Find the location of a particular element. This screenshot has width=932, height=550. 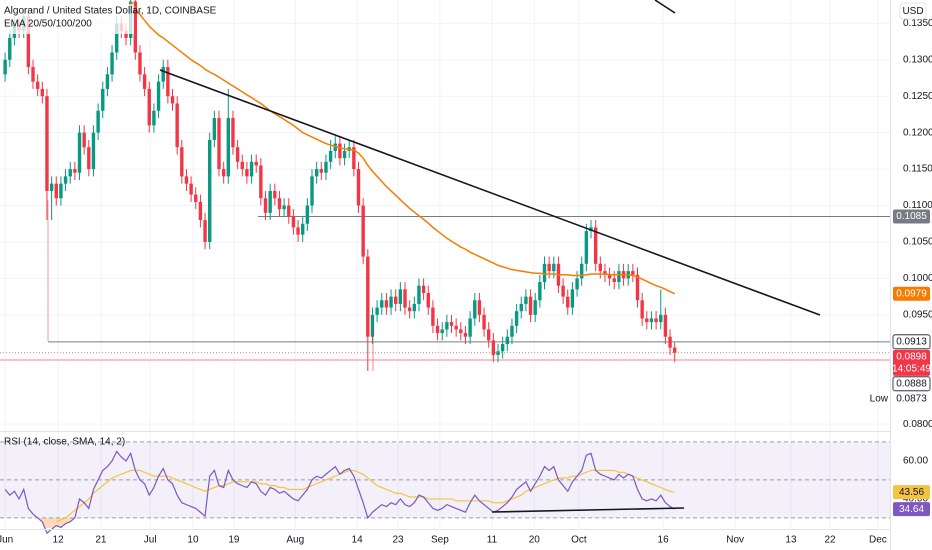

price-badge-label: 0.0979 is located at coordinates (911, 293).